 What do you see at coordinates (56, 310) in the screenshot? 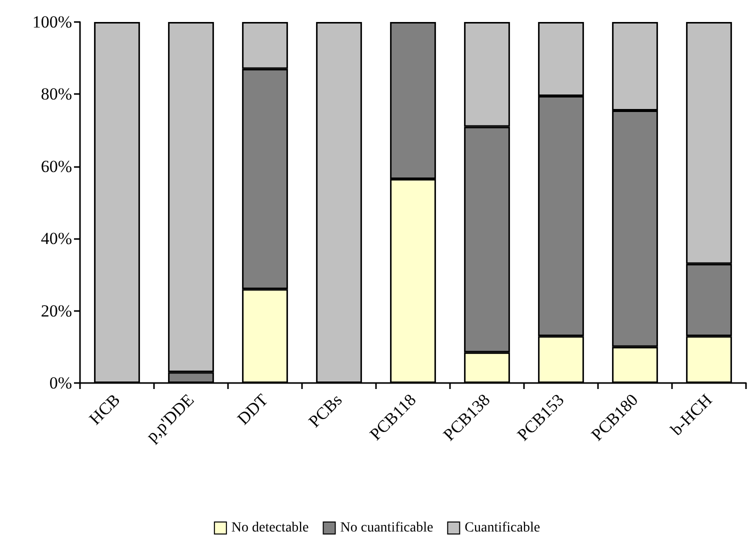
I see `y-tick-label: 20%` at bounding box center [56, 310].